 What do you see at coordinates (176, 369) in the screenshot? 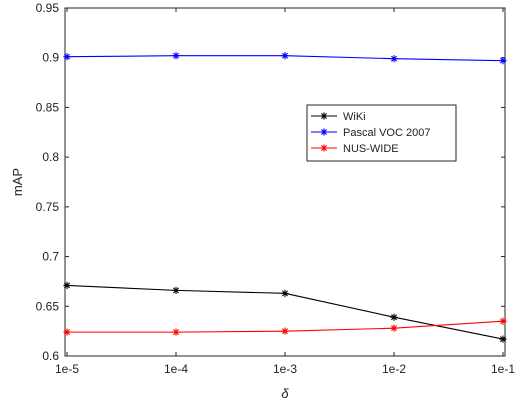
I see `x-tick-label: 1e-4` at bounding box center [176, 369].